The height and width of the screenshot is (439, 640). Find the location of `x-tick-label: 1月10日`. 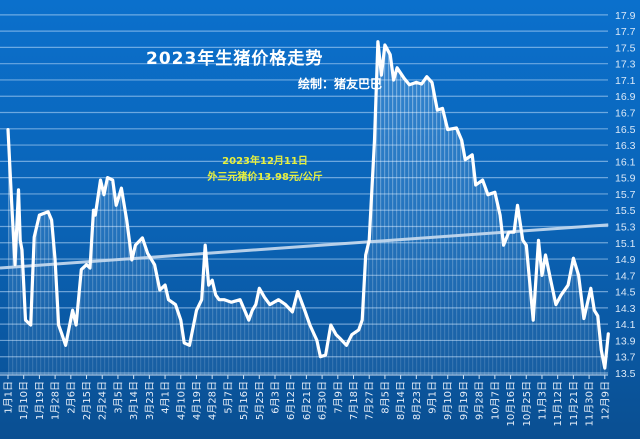

x-tick-label: 1月10日 is located at coordinates (24, 400).